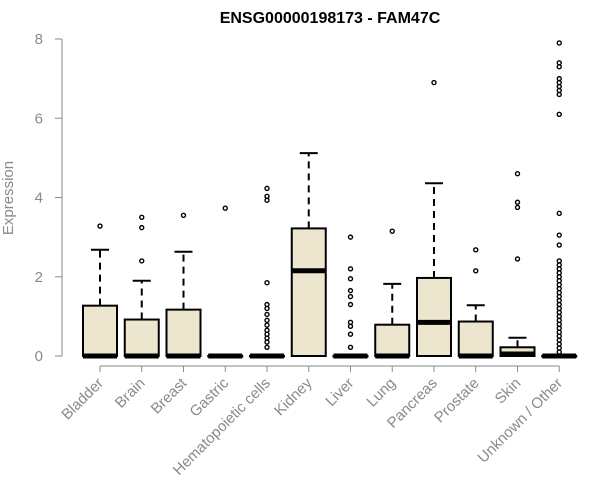  Describe the element at coordinates (39, 118) in the screenshot. I see `y-tick-label: 6` at that location.